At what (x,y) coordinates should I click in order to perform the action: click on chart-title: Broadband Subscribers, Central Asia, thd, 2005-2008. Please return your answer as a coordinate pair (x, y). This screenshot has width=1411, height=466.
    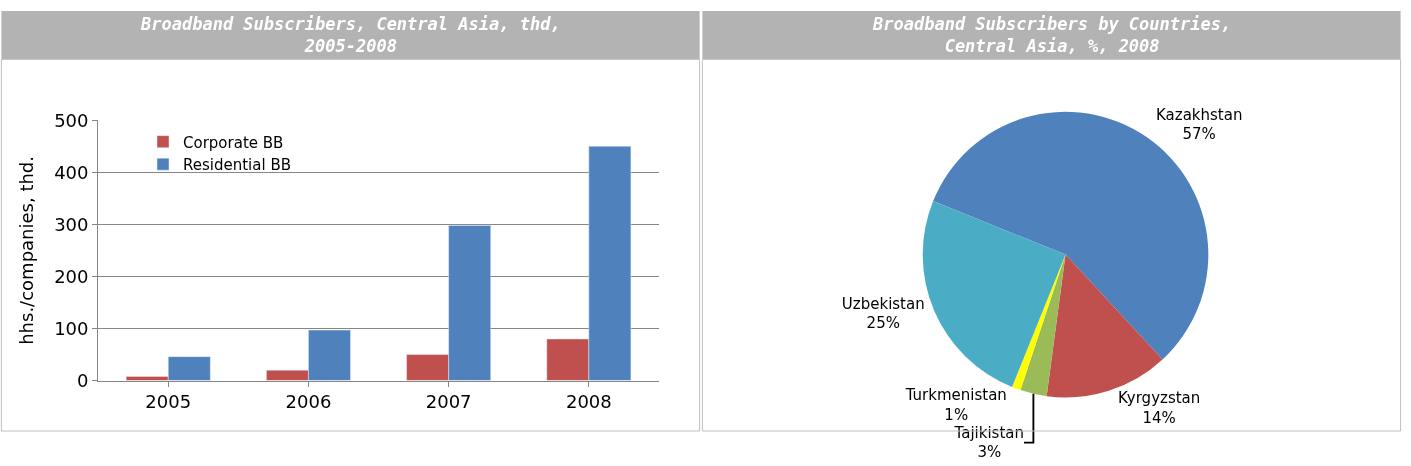
    Looking at the image, I should click on (350, 35).